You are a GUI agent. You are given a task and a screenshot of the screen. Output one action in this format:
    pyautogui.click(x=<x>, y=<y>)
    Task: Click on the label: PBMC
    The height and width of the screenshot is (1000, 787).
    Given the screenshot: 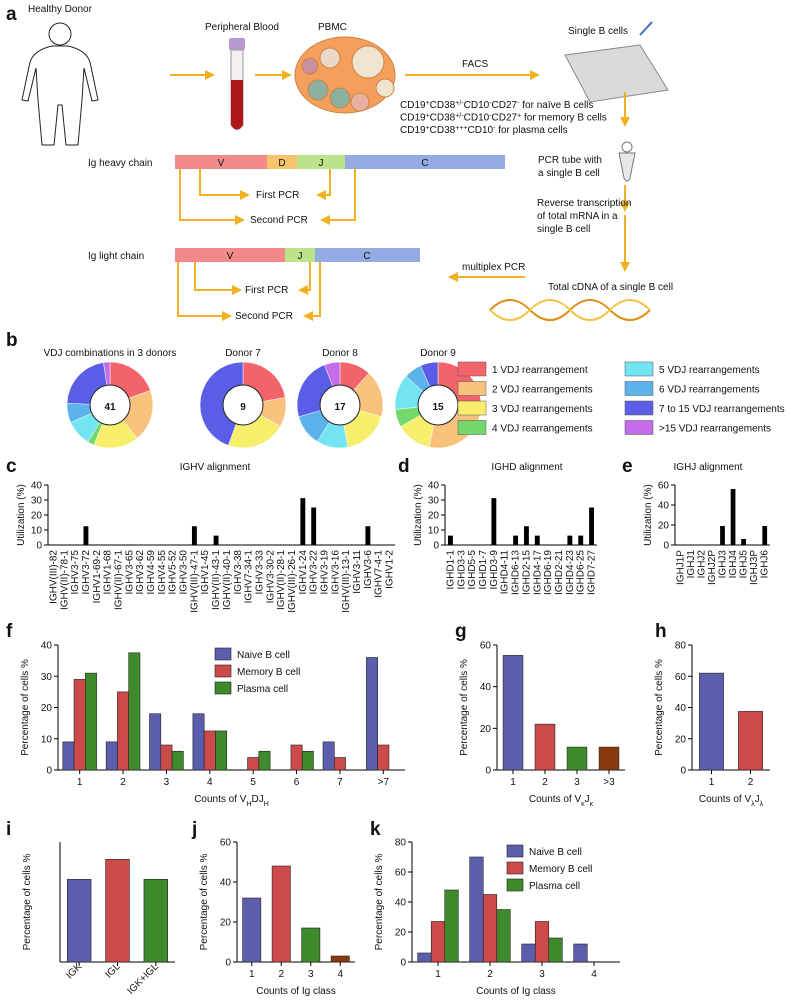 What is the action you would take?
    pyautogui.click(x=332, y=27)
    